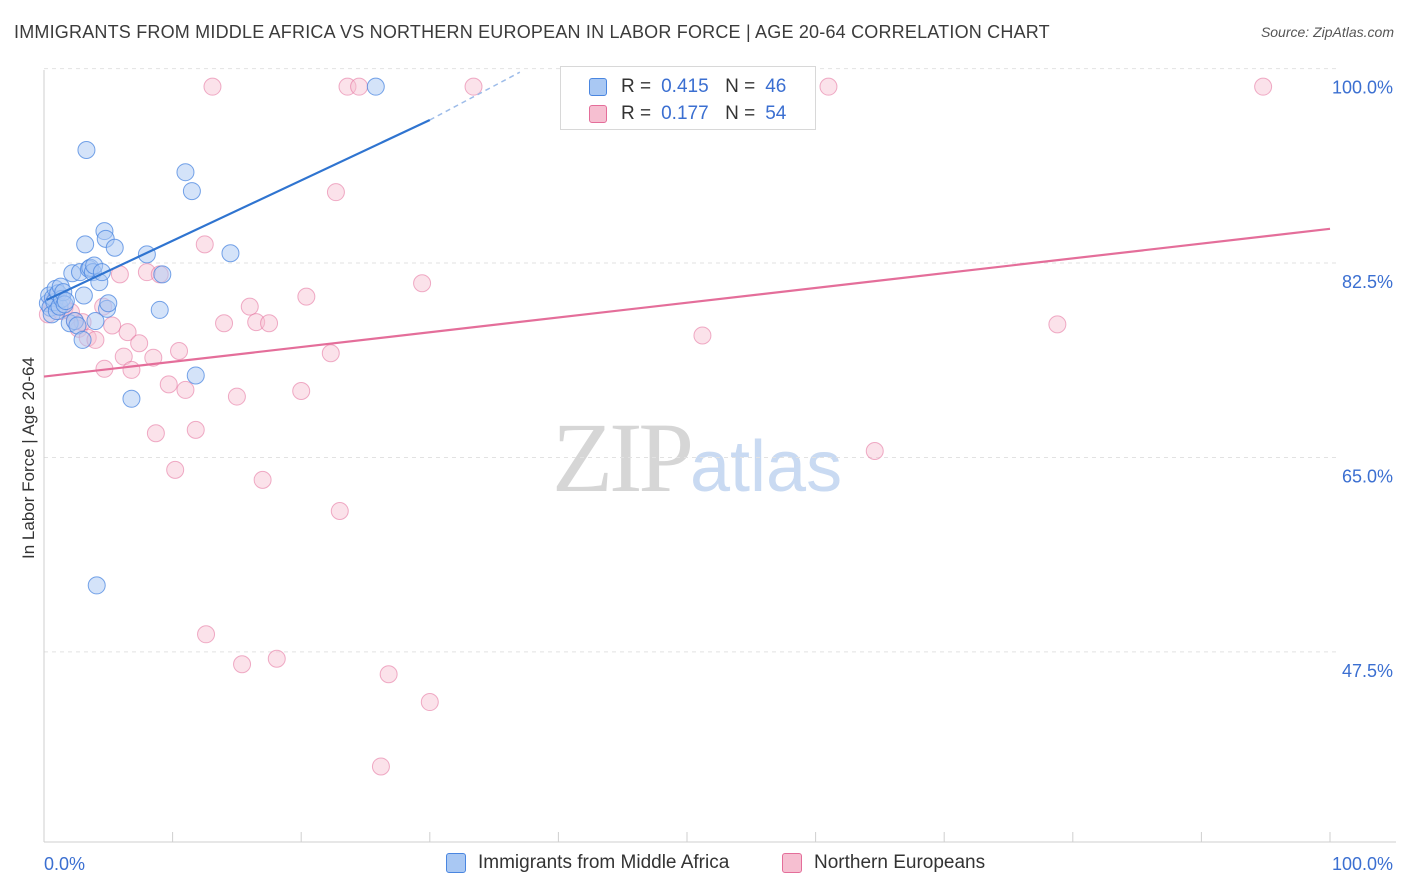  I want to click on stats-legend: R = 0.415 N = 46 R = 0.177 N = 54, so click(688, 98).